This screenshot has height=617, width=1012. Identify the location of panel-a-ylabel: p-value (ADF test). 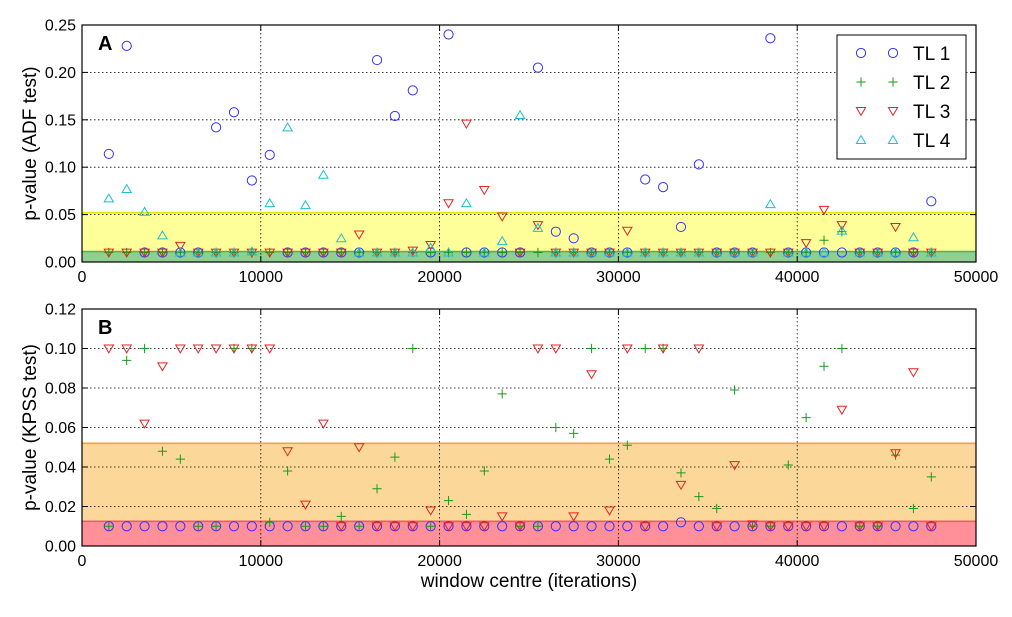
(30, 143).